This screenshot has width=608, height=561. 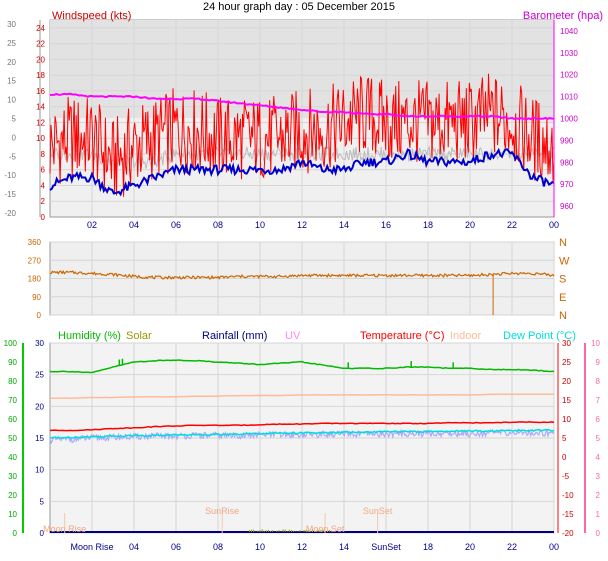 What do you see at coordinates (91, 16) in the screenshot?
I see `windspeed-axis-title: Windspeed (kts)` at bounding box center [91, 16].